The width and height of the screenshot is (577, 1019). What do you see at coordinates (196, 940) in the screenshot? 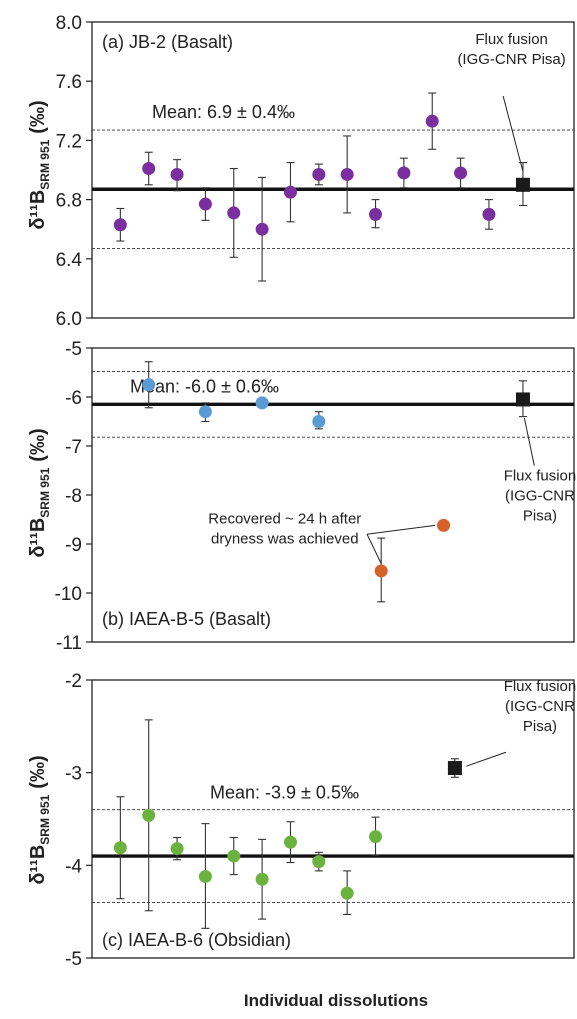
I see `panel-label: (c) IAEA-B-6 (Obsidian)` at bounding box center [196, 940].